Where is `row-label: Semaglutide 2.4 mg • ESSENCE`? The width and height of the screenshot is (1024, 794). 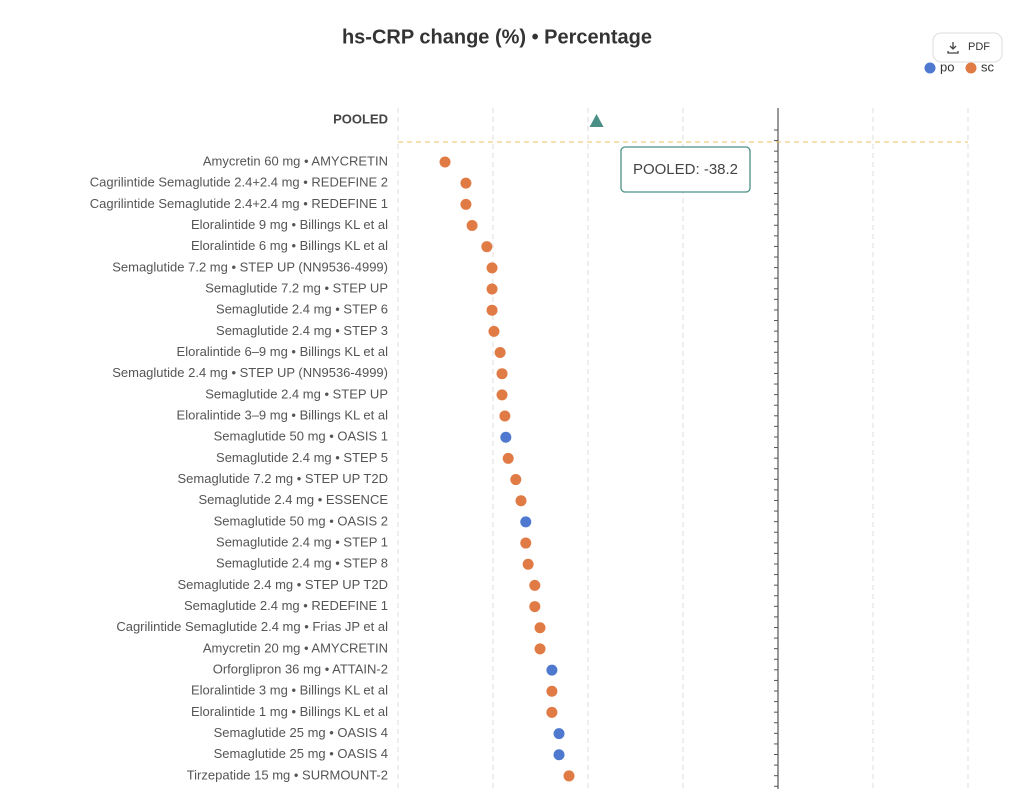
row-label: Semaglutide 2.4 mg • ESSENCE is located at coordinates (293, 499).